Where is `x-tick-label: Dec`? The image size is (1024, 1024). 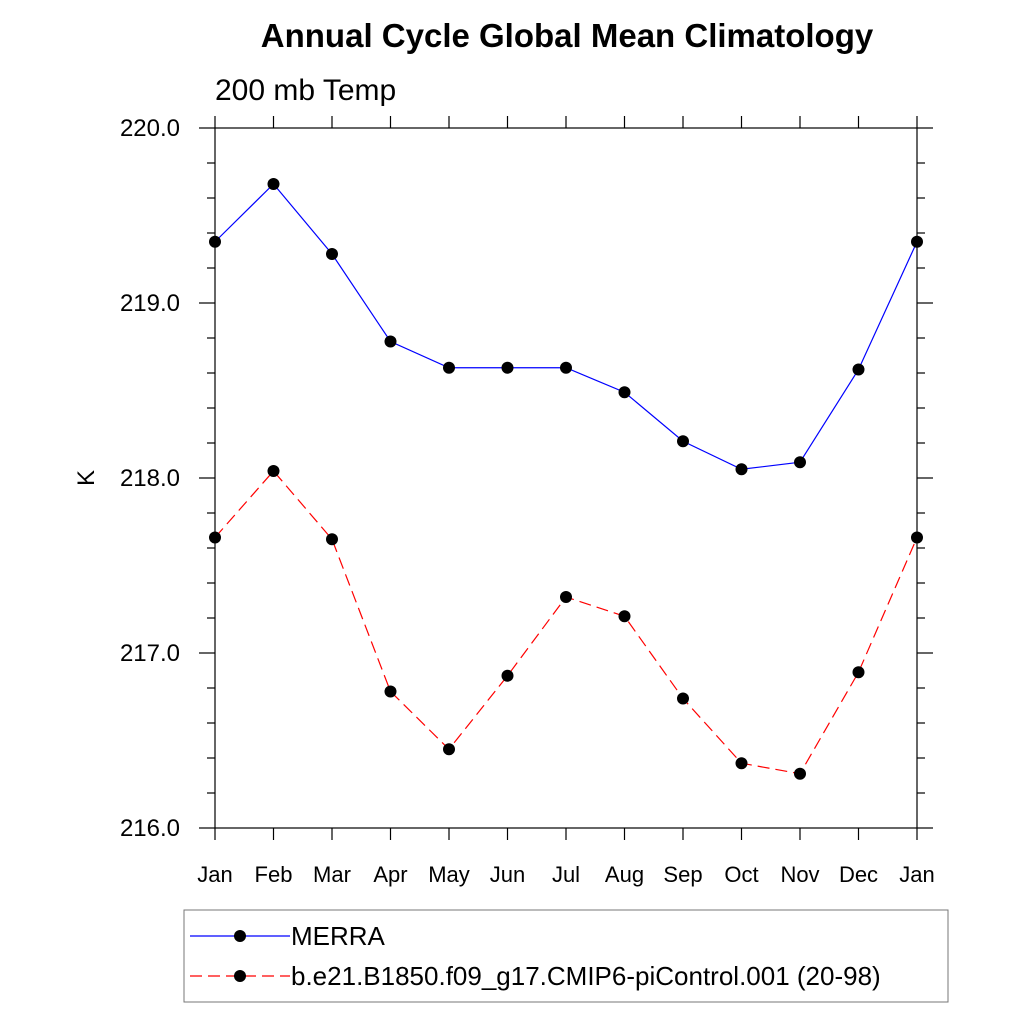 x-tick-label: Dec is located at coordinates (858, 874).